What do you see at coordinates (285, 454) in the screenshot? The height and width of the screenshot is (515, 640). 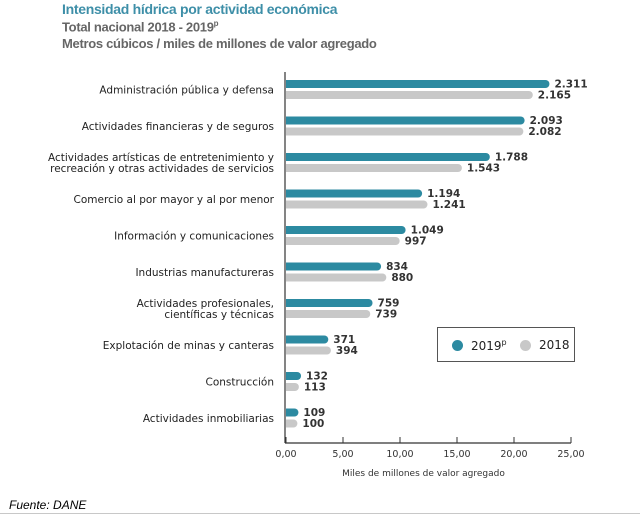 I see `x-tick-label: 0,00` at bounding box center [285, 454].